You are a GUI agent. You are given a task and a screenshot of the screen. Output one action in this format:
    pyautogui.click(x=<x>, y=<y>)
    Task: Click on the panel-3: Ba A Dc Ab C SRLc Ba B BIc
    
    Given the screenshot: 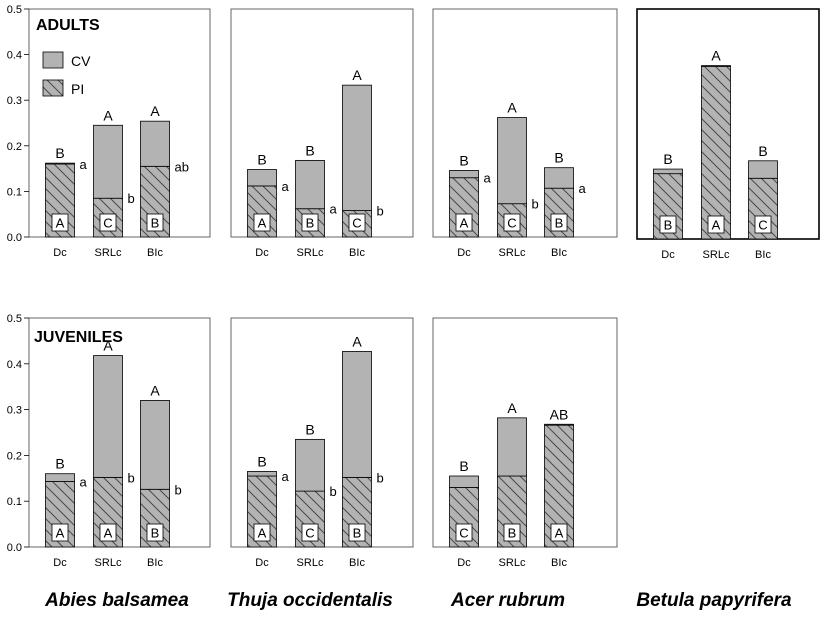 What is the action you would take?
    pyautogui.click(x=525, y=133)
    